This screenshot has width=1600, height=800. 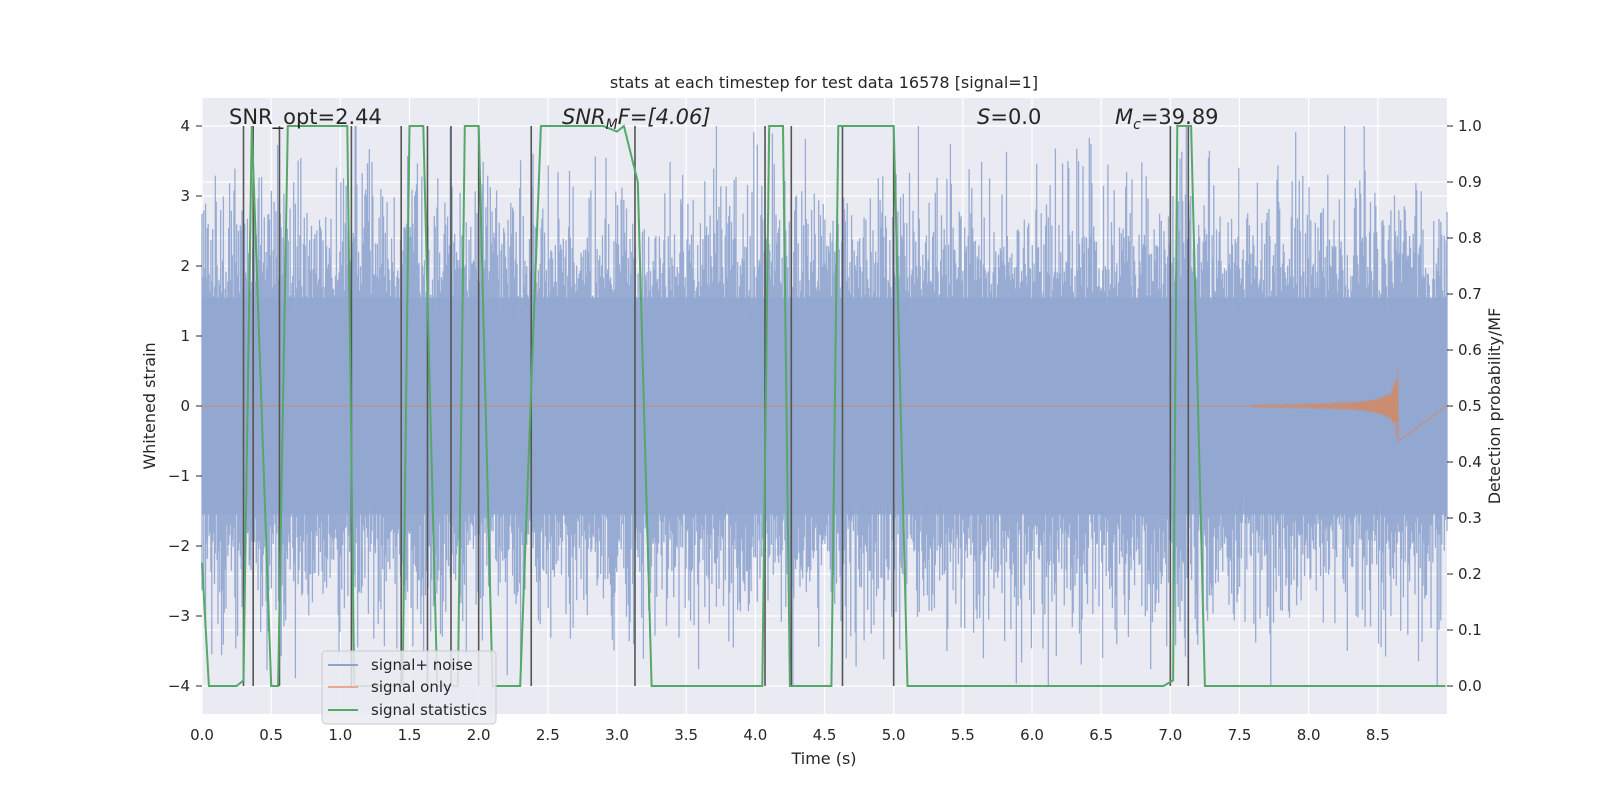 What do you see at coordinates (1470, 630) in the screenshot?
I see `y2-tick-label: 0.1` at bounding box center [1470, 630].